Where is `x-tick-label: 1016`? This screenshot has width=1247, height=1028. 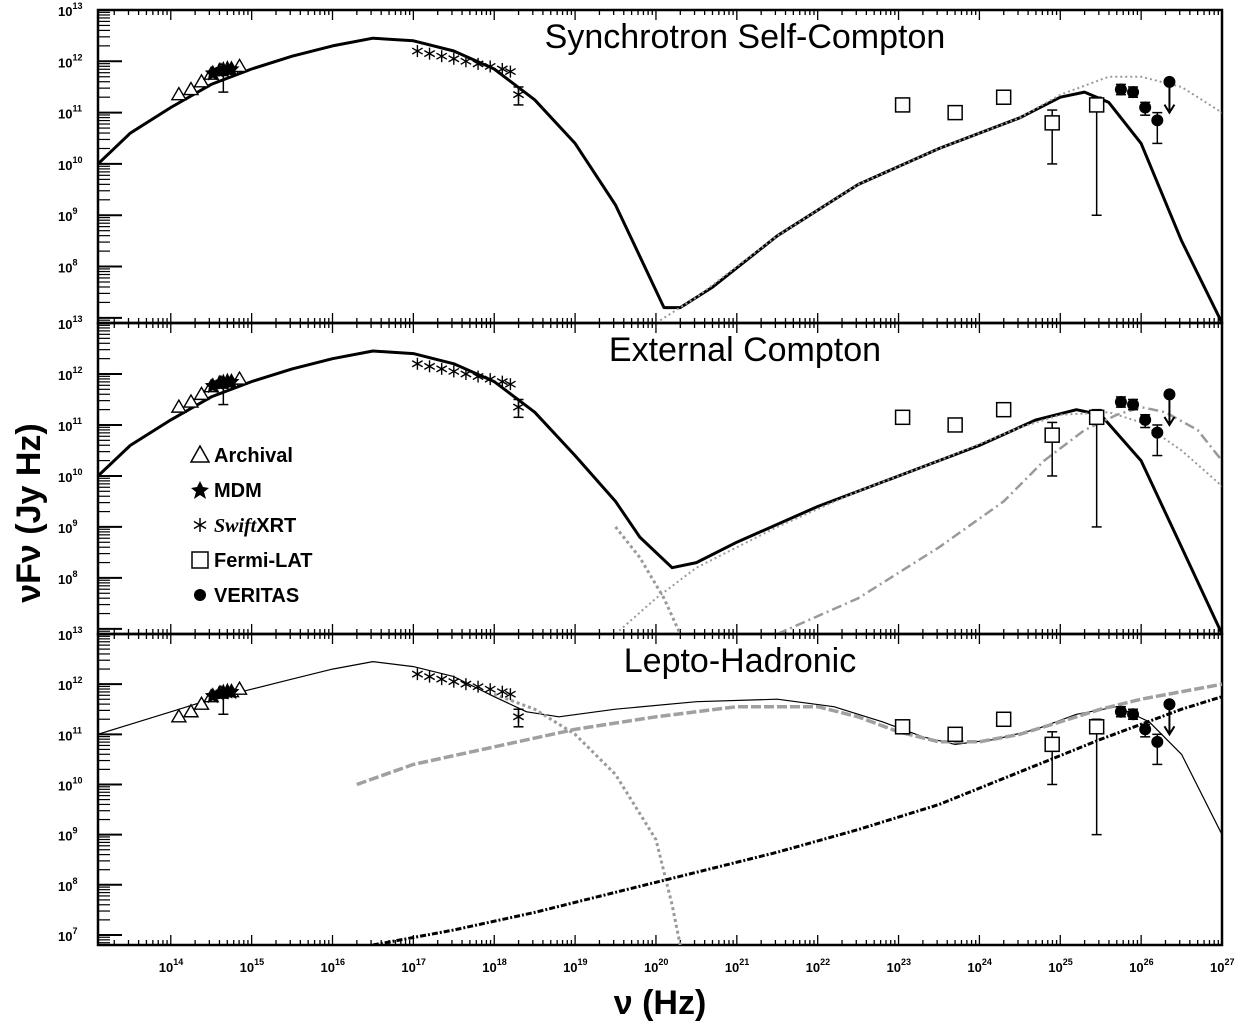
x-tick-label: 1016 is located at coordinates (333, 966).